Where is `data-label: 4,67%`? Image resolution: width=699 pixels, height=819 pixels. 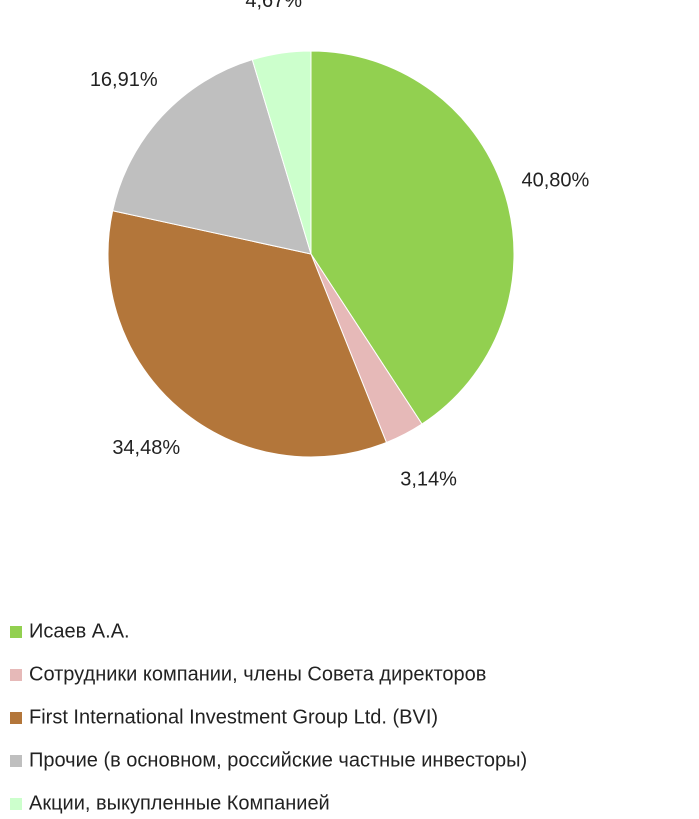 data-label: 4,67% is located at coordinates (273, 6).